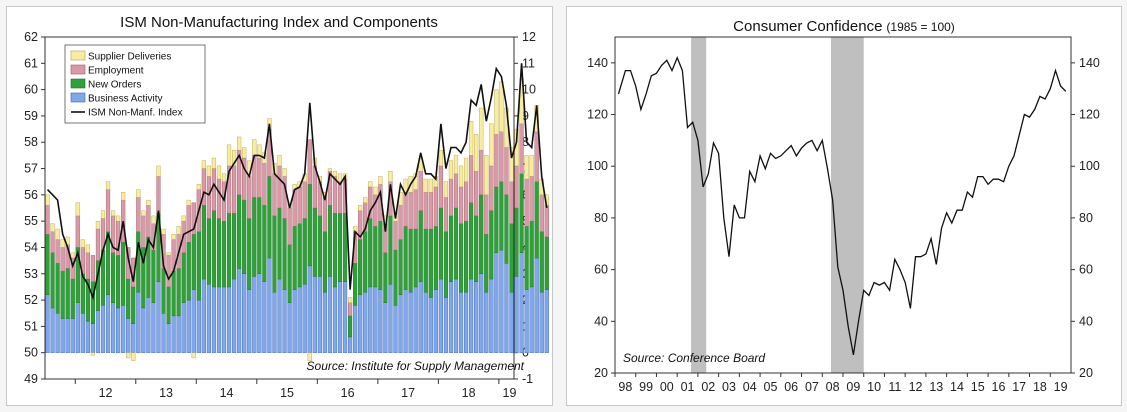 This screenshot has height=412, width=1127. Describe the element at coordinates (1089, 115) in the screenshot. I see `y-tick-label-right: 120` at that location.